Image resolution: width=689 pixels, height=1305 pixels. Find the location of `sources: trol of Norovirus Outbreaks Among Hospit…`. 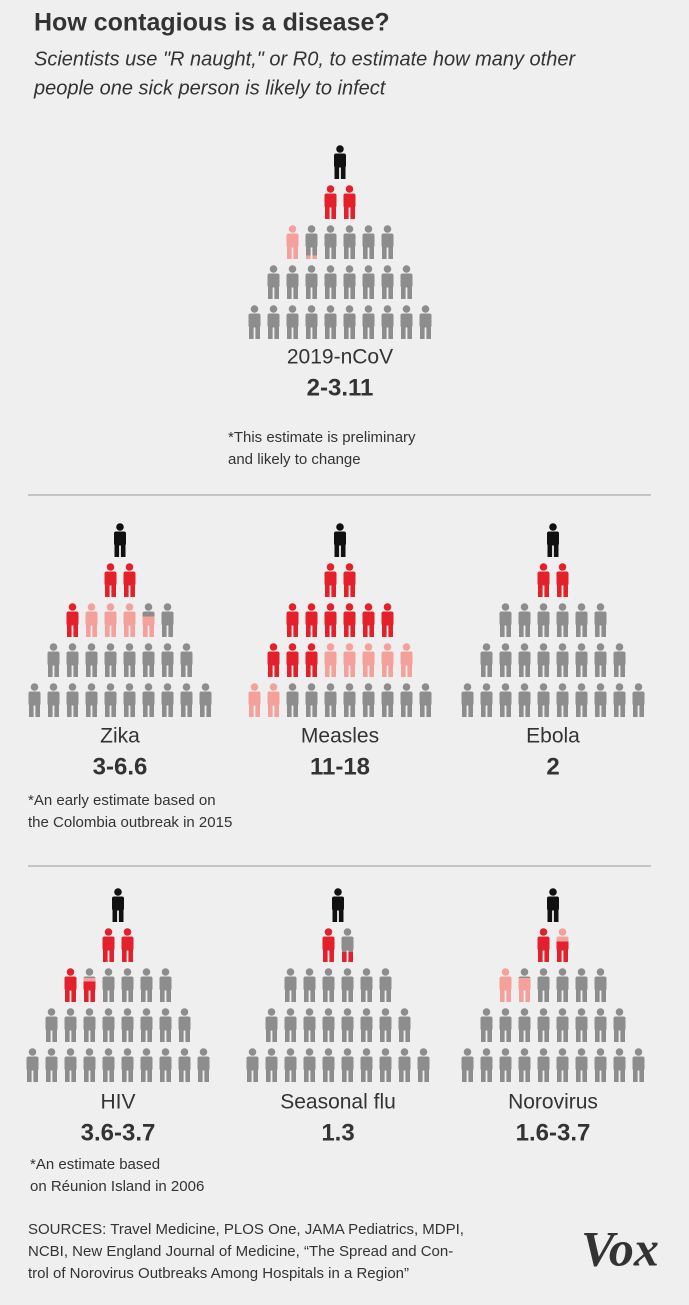

sources: trol of Norovirus Outbreaks Among Hospit… is located at coordinates (218, 1273).